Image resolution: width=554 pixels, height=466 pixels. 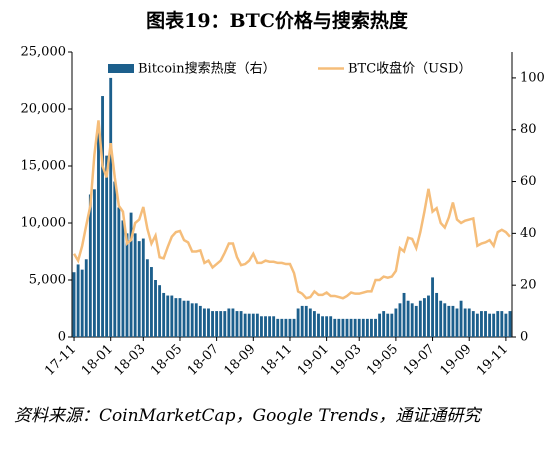 What do you see at coordinates (492, 360) in the screenshot?
I see `x-tick-label: 19-11` at bounding box center [492, 360].